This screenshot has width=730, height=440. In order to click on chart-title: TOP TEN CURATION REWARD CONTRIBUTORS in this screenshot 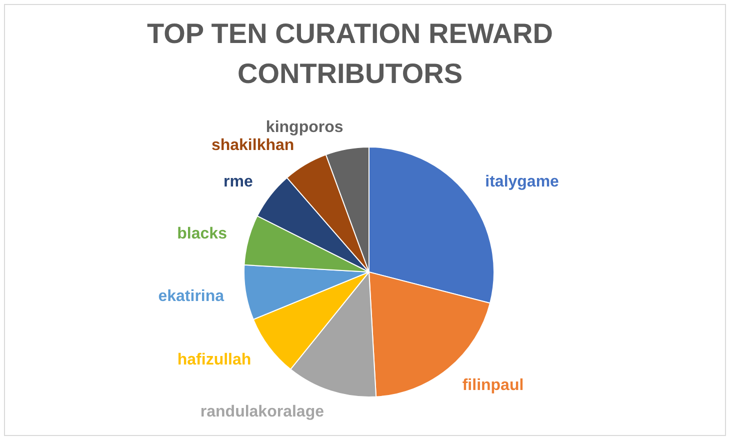, I will do `click(350, 54)`.